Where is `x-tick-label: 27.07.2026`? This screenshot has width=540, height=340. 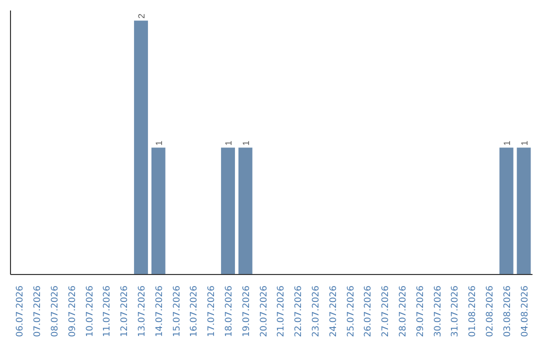
x-tick-label: 27.07.2026 is located at coordinates (386, 311).